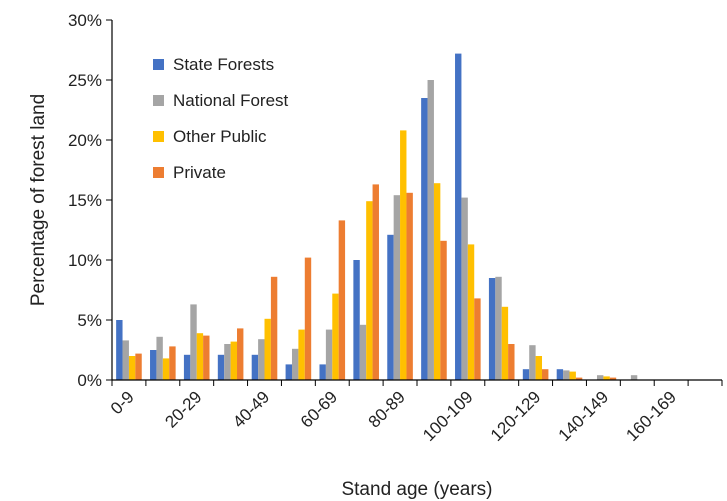  I want to click on x-tick-label: 140-149, so click(584, 416).